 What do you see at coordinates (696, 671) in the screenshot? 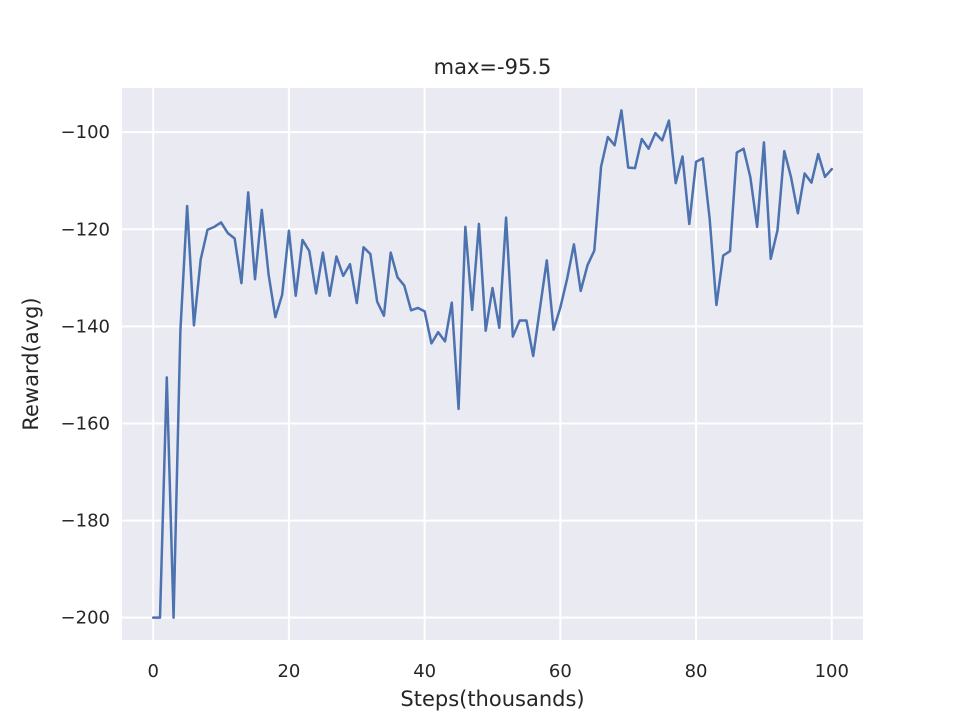
I see `x-tick-label: 80` at bounding box center [696, 671].